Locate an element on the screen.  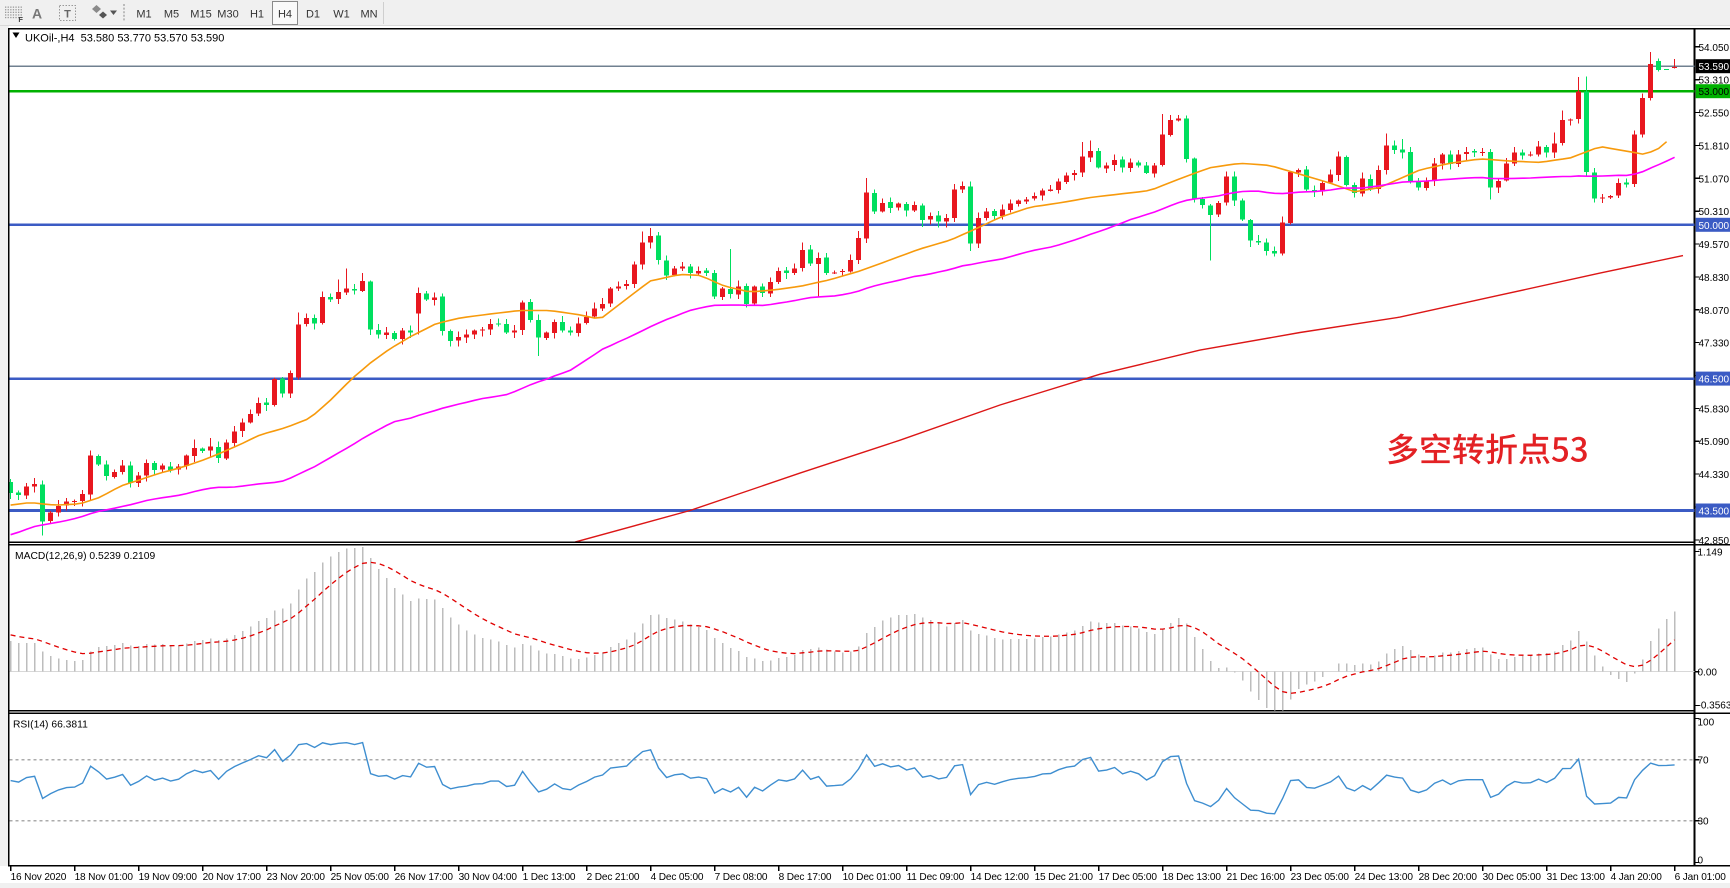
svg-text: 51.070 is located at coordinates (1714, 179).